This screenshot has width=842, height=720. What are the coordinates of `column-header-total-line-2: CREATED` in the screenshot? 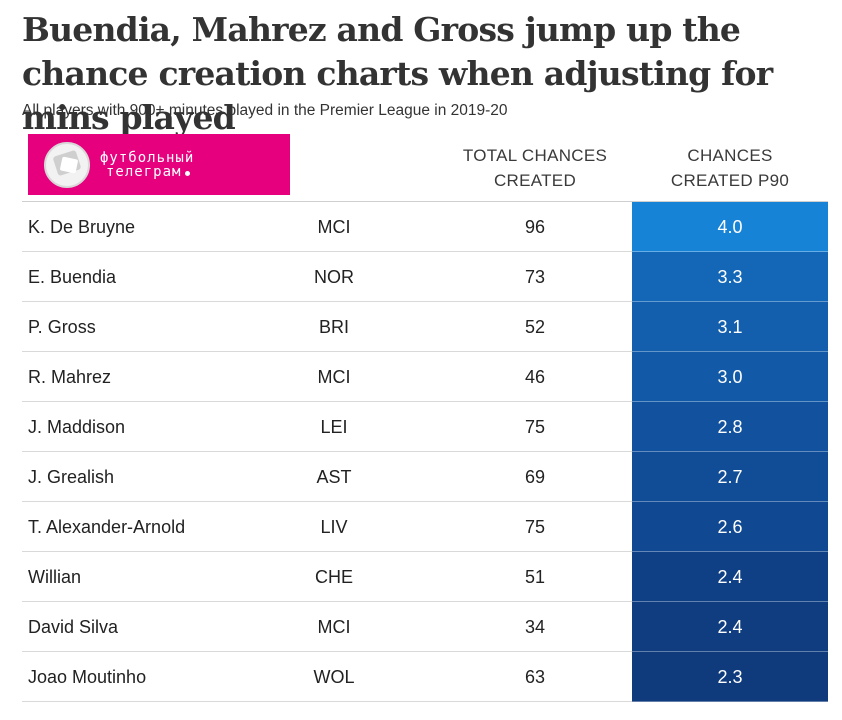 It's located at (535, 180).